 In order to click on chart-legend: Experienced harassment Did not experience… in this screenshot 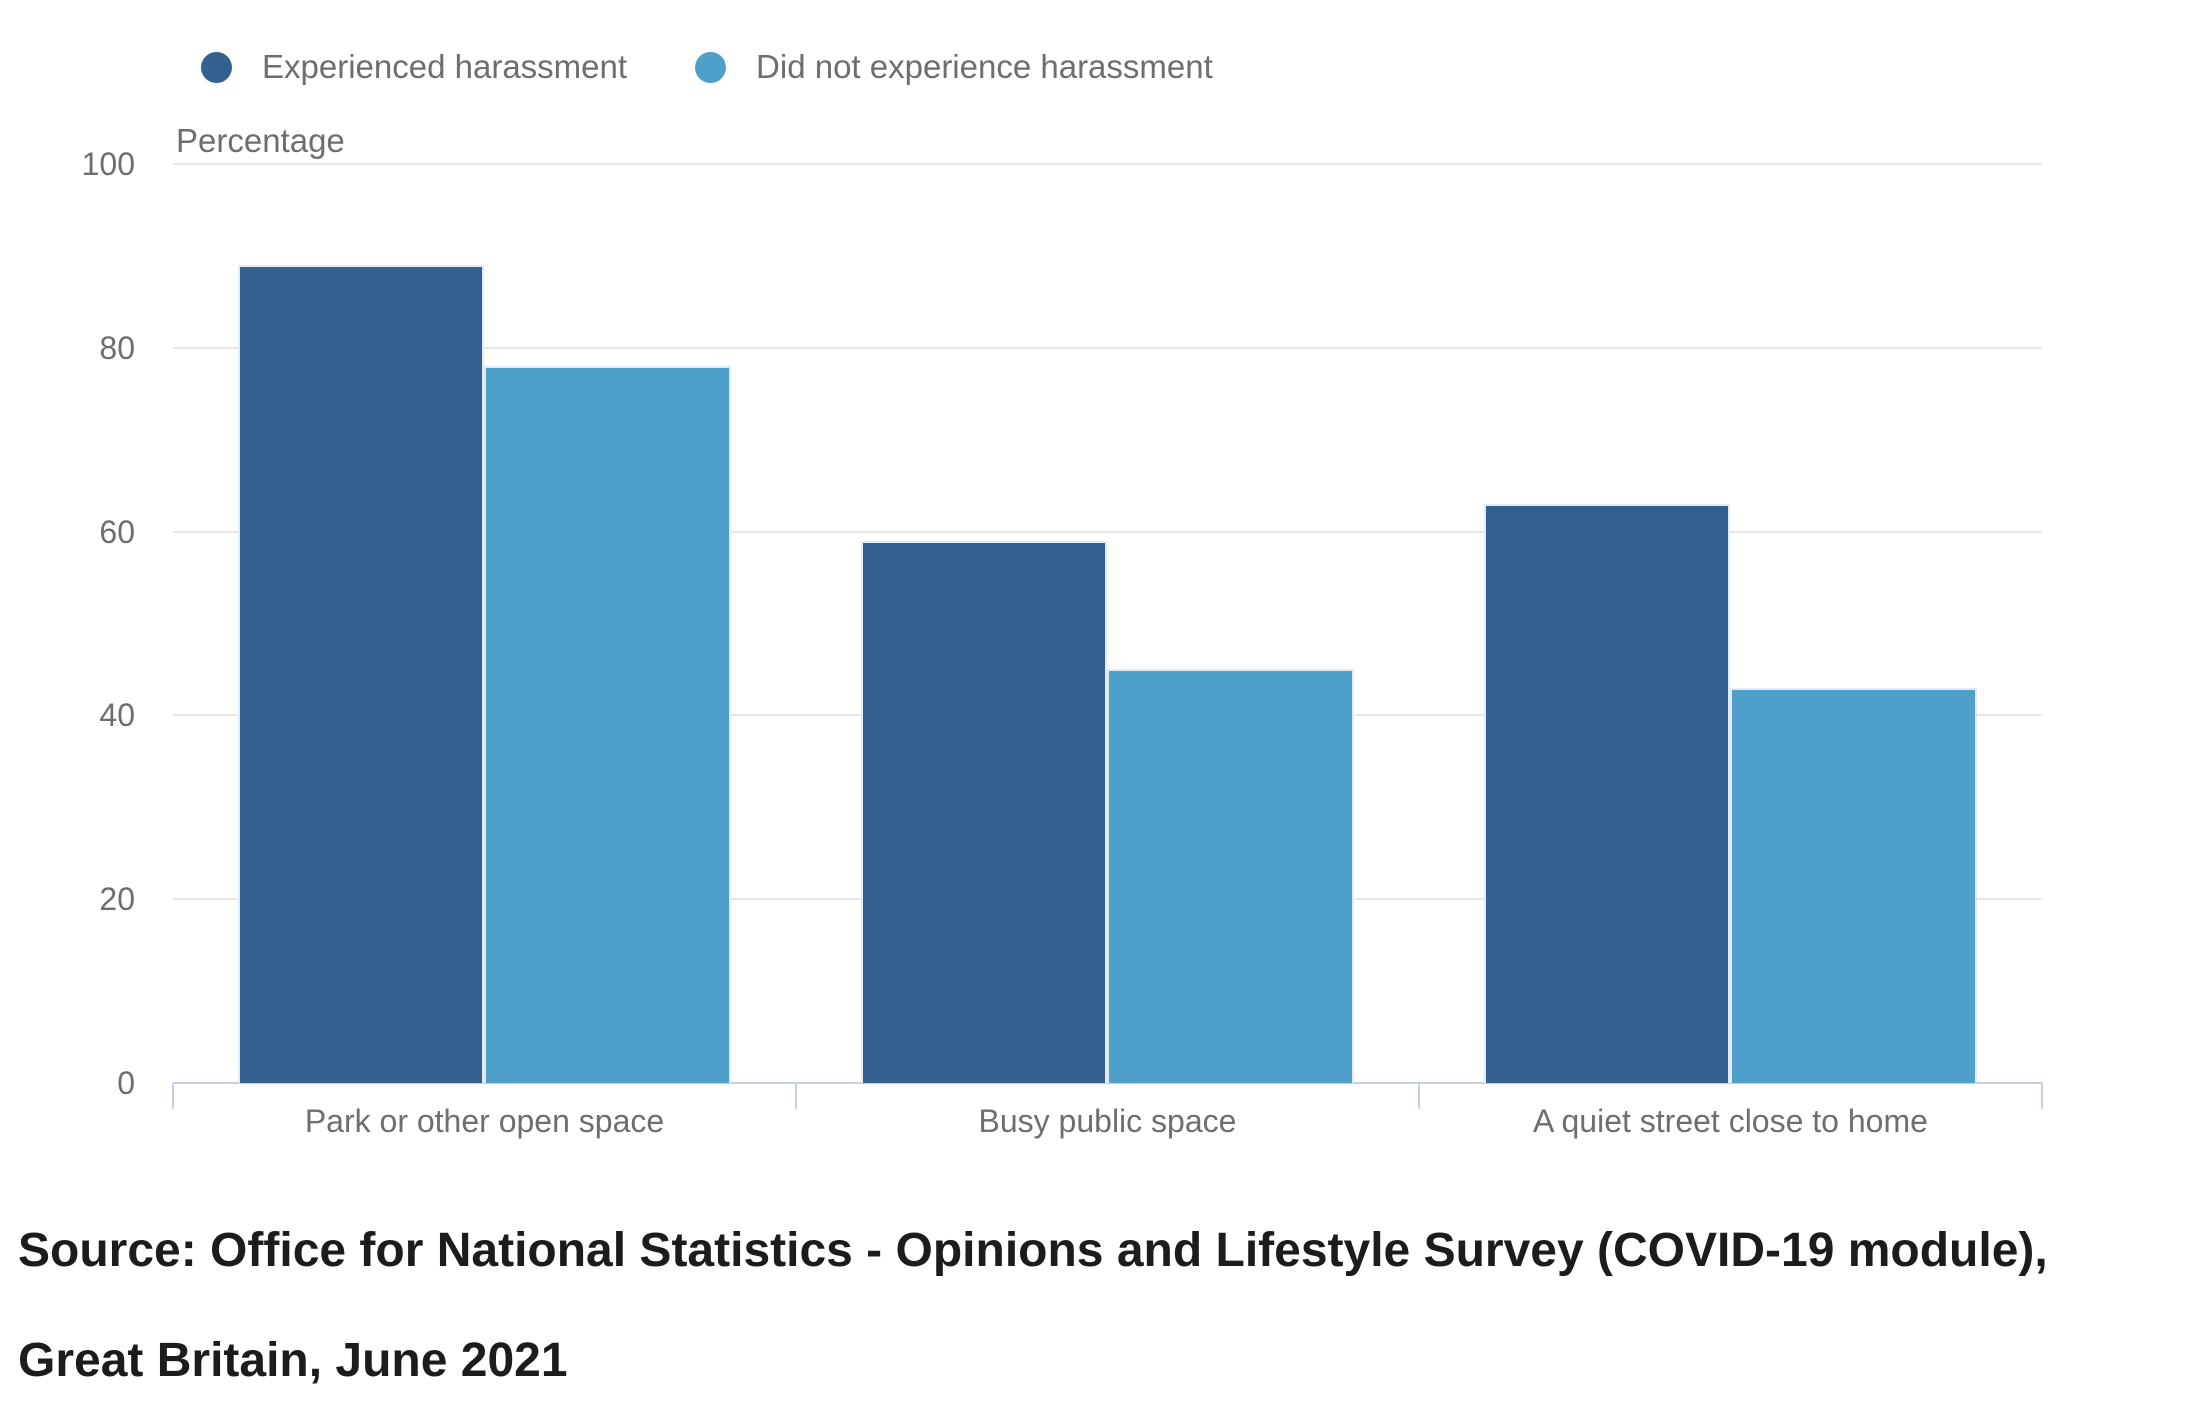, I will do `click(707, 67)`.